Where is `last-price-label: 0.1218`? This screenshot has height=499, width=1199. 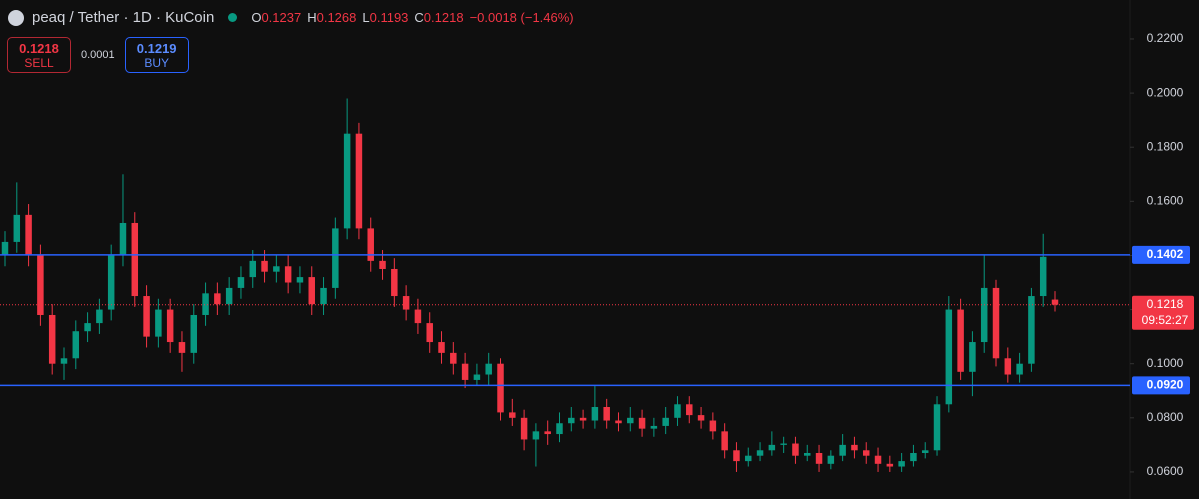 last-price-label: 0.1218 is located at coordinates (1165, 304).